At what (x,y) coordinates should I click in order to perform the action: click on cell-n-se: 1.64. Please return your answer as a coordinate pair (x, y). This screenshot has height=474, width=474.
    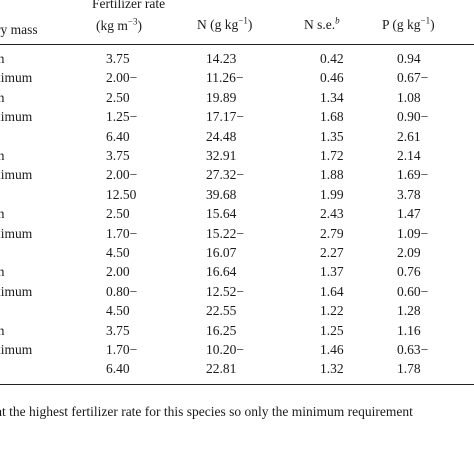
    Looking at the image, I should click on (332, 291).